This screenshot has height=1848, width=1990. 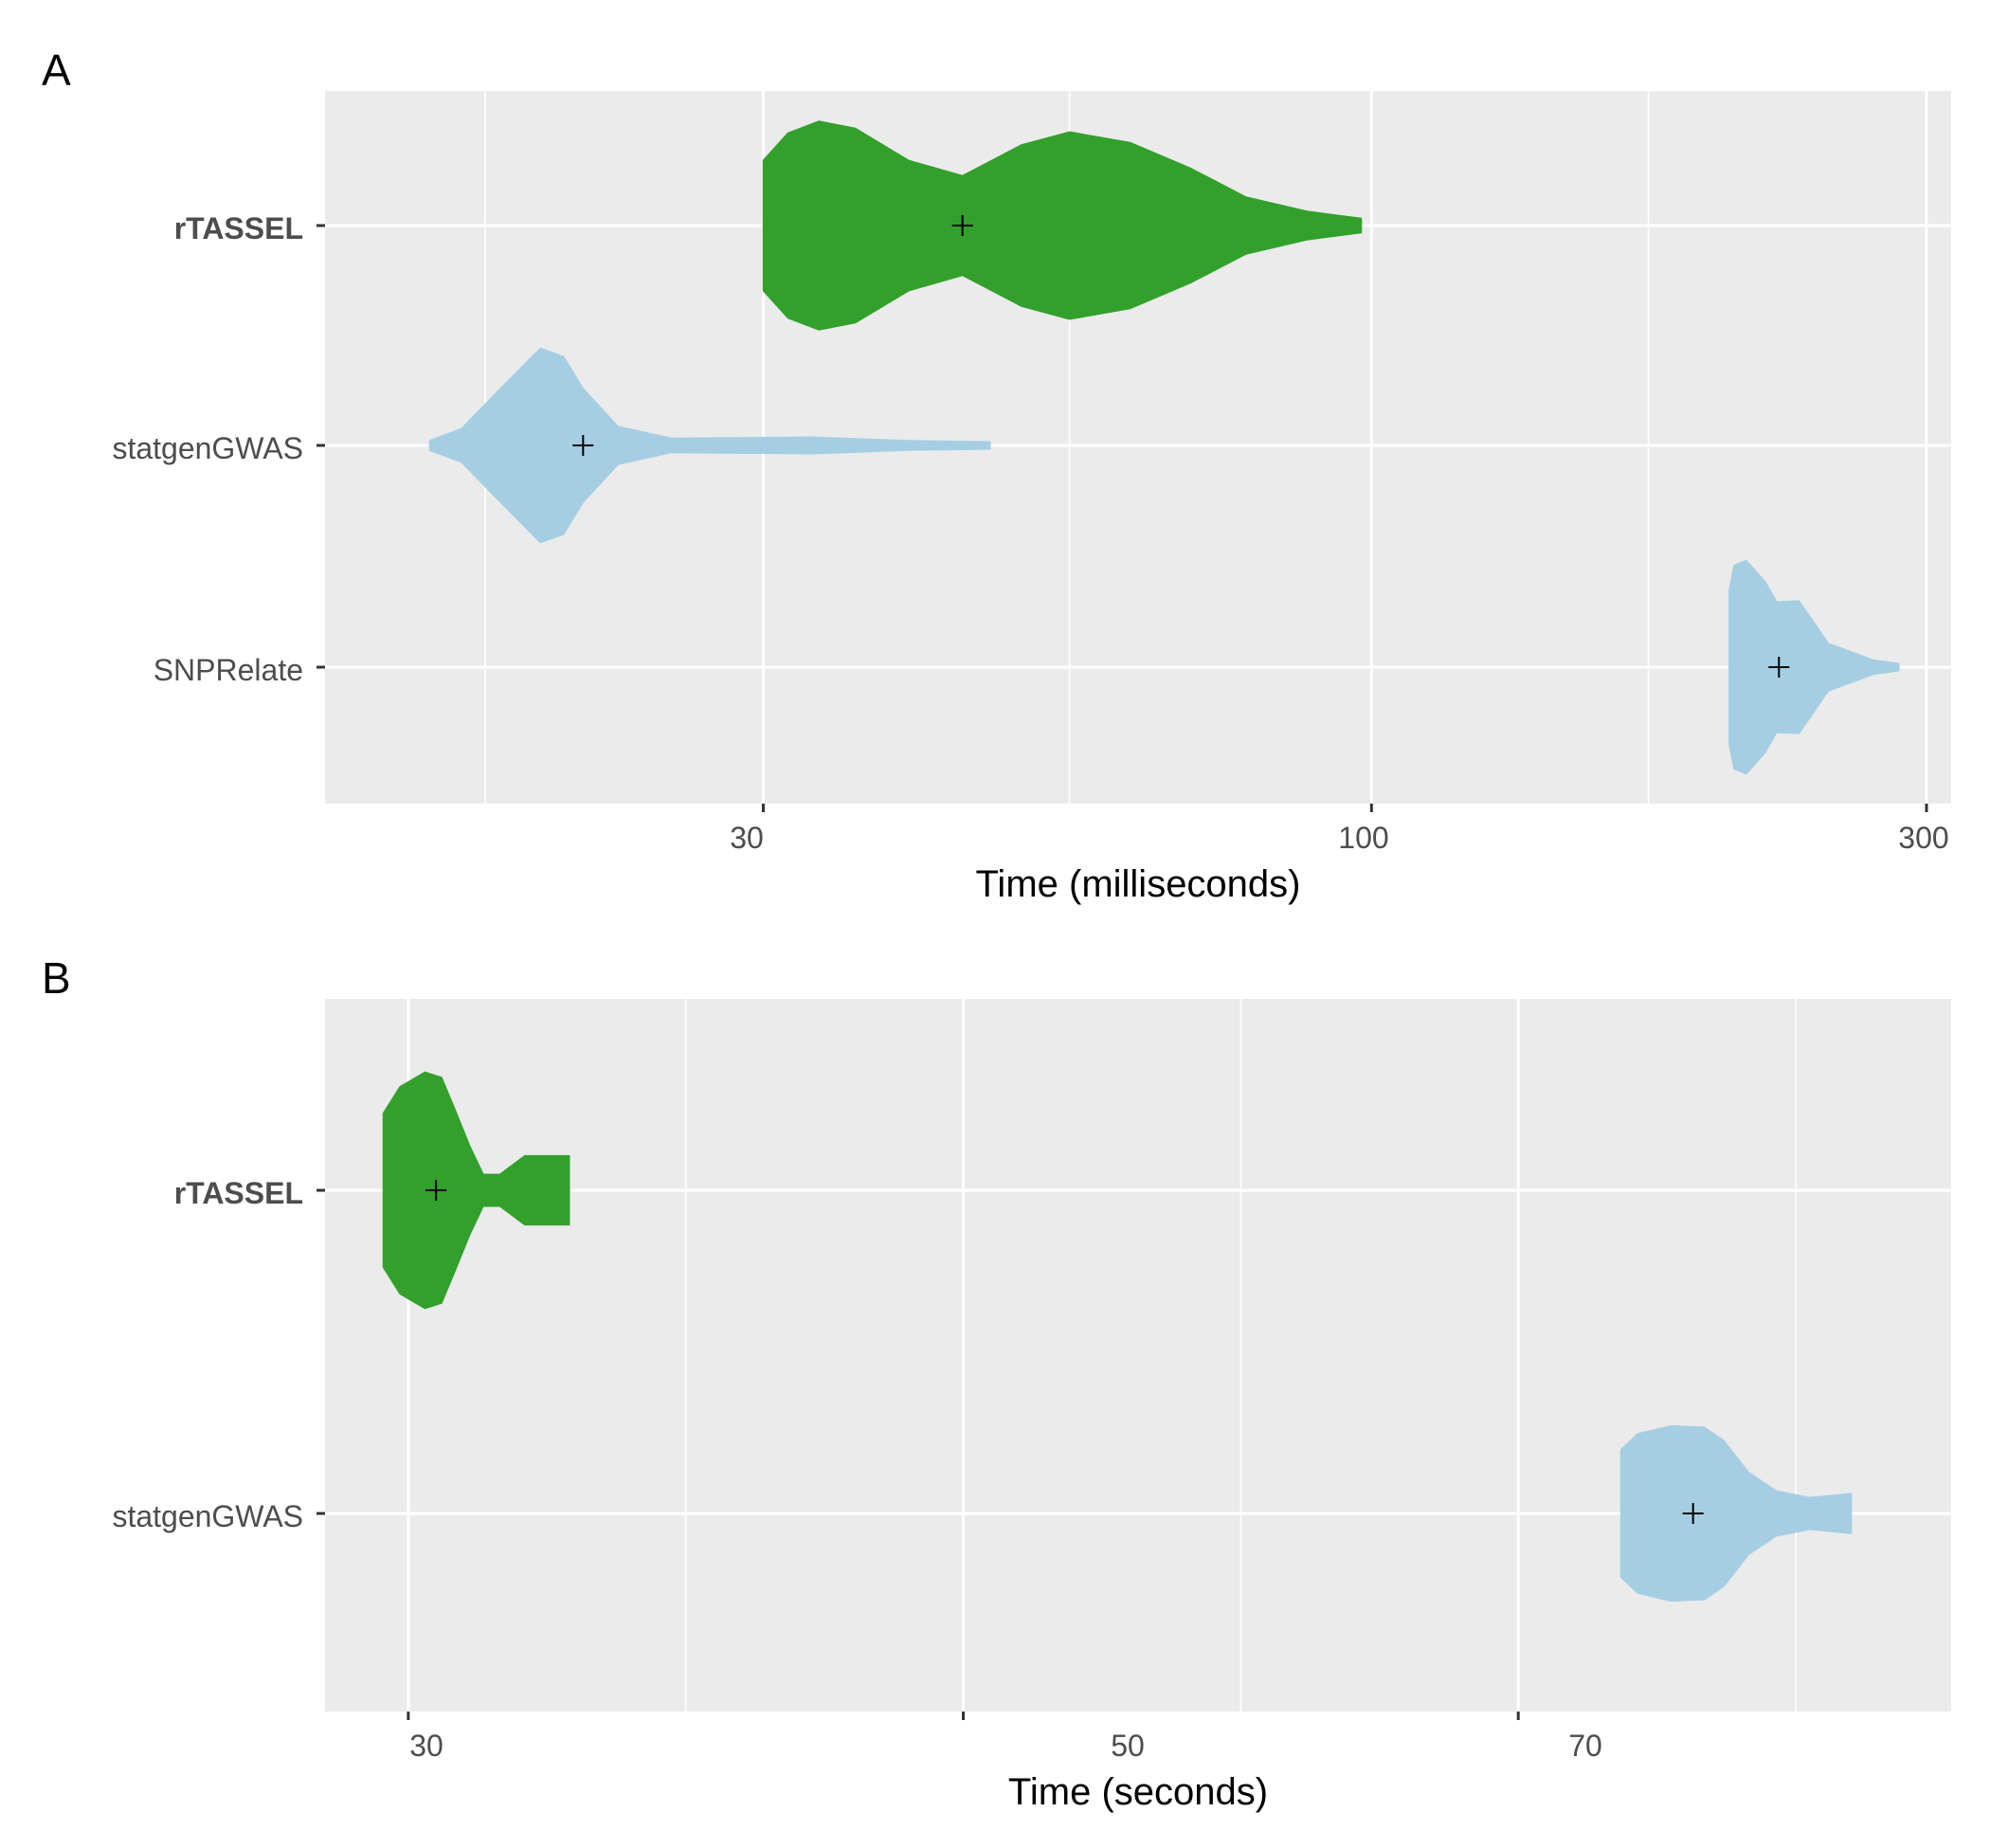 What do you see at coordinates (1814, 667) in the screenshot?
I see `violin-snprelate` at bounding box center [1814, 667].